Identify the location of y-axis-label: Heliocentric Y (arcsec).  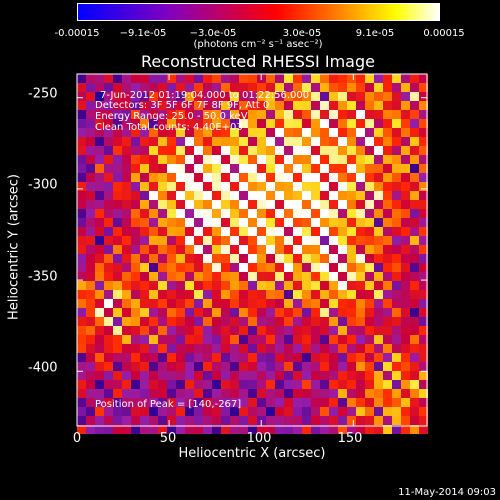
(14, 247).